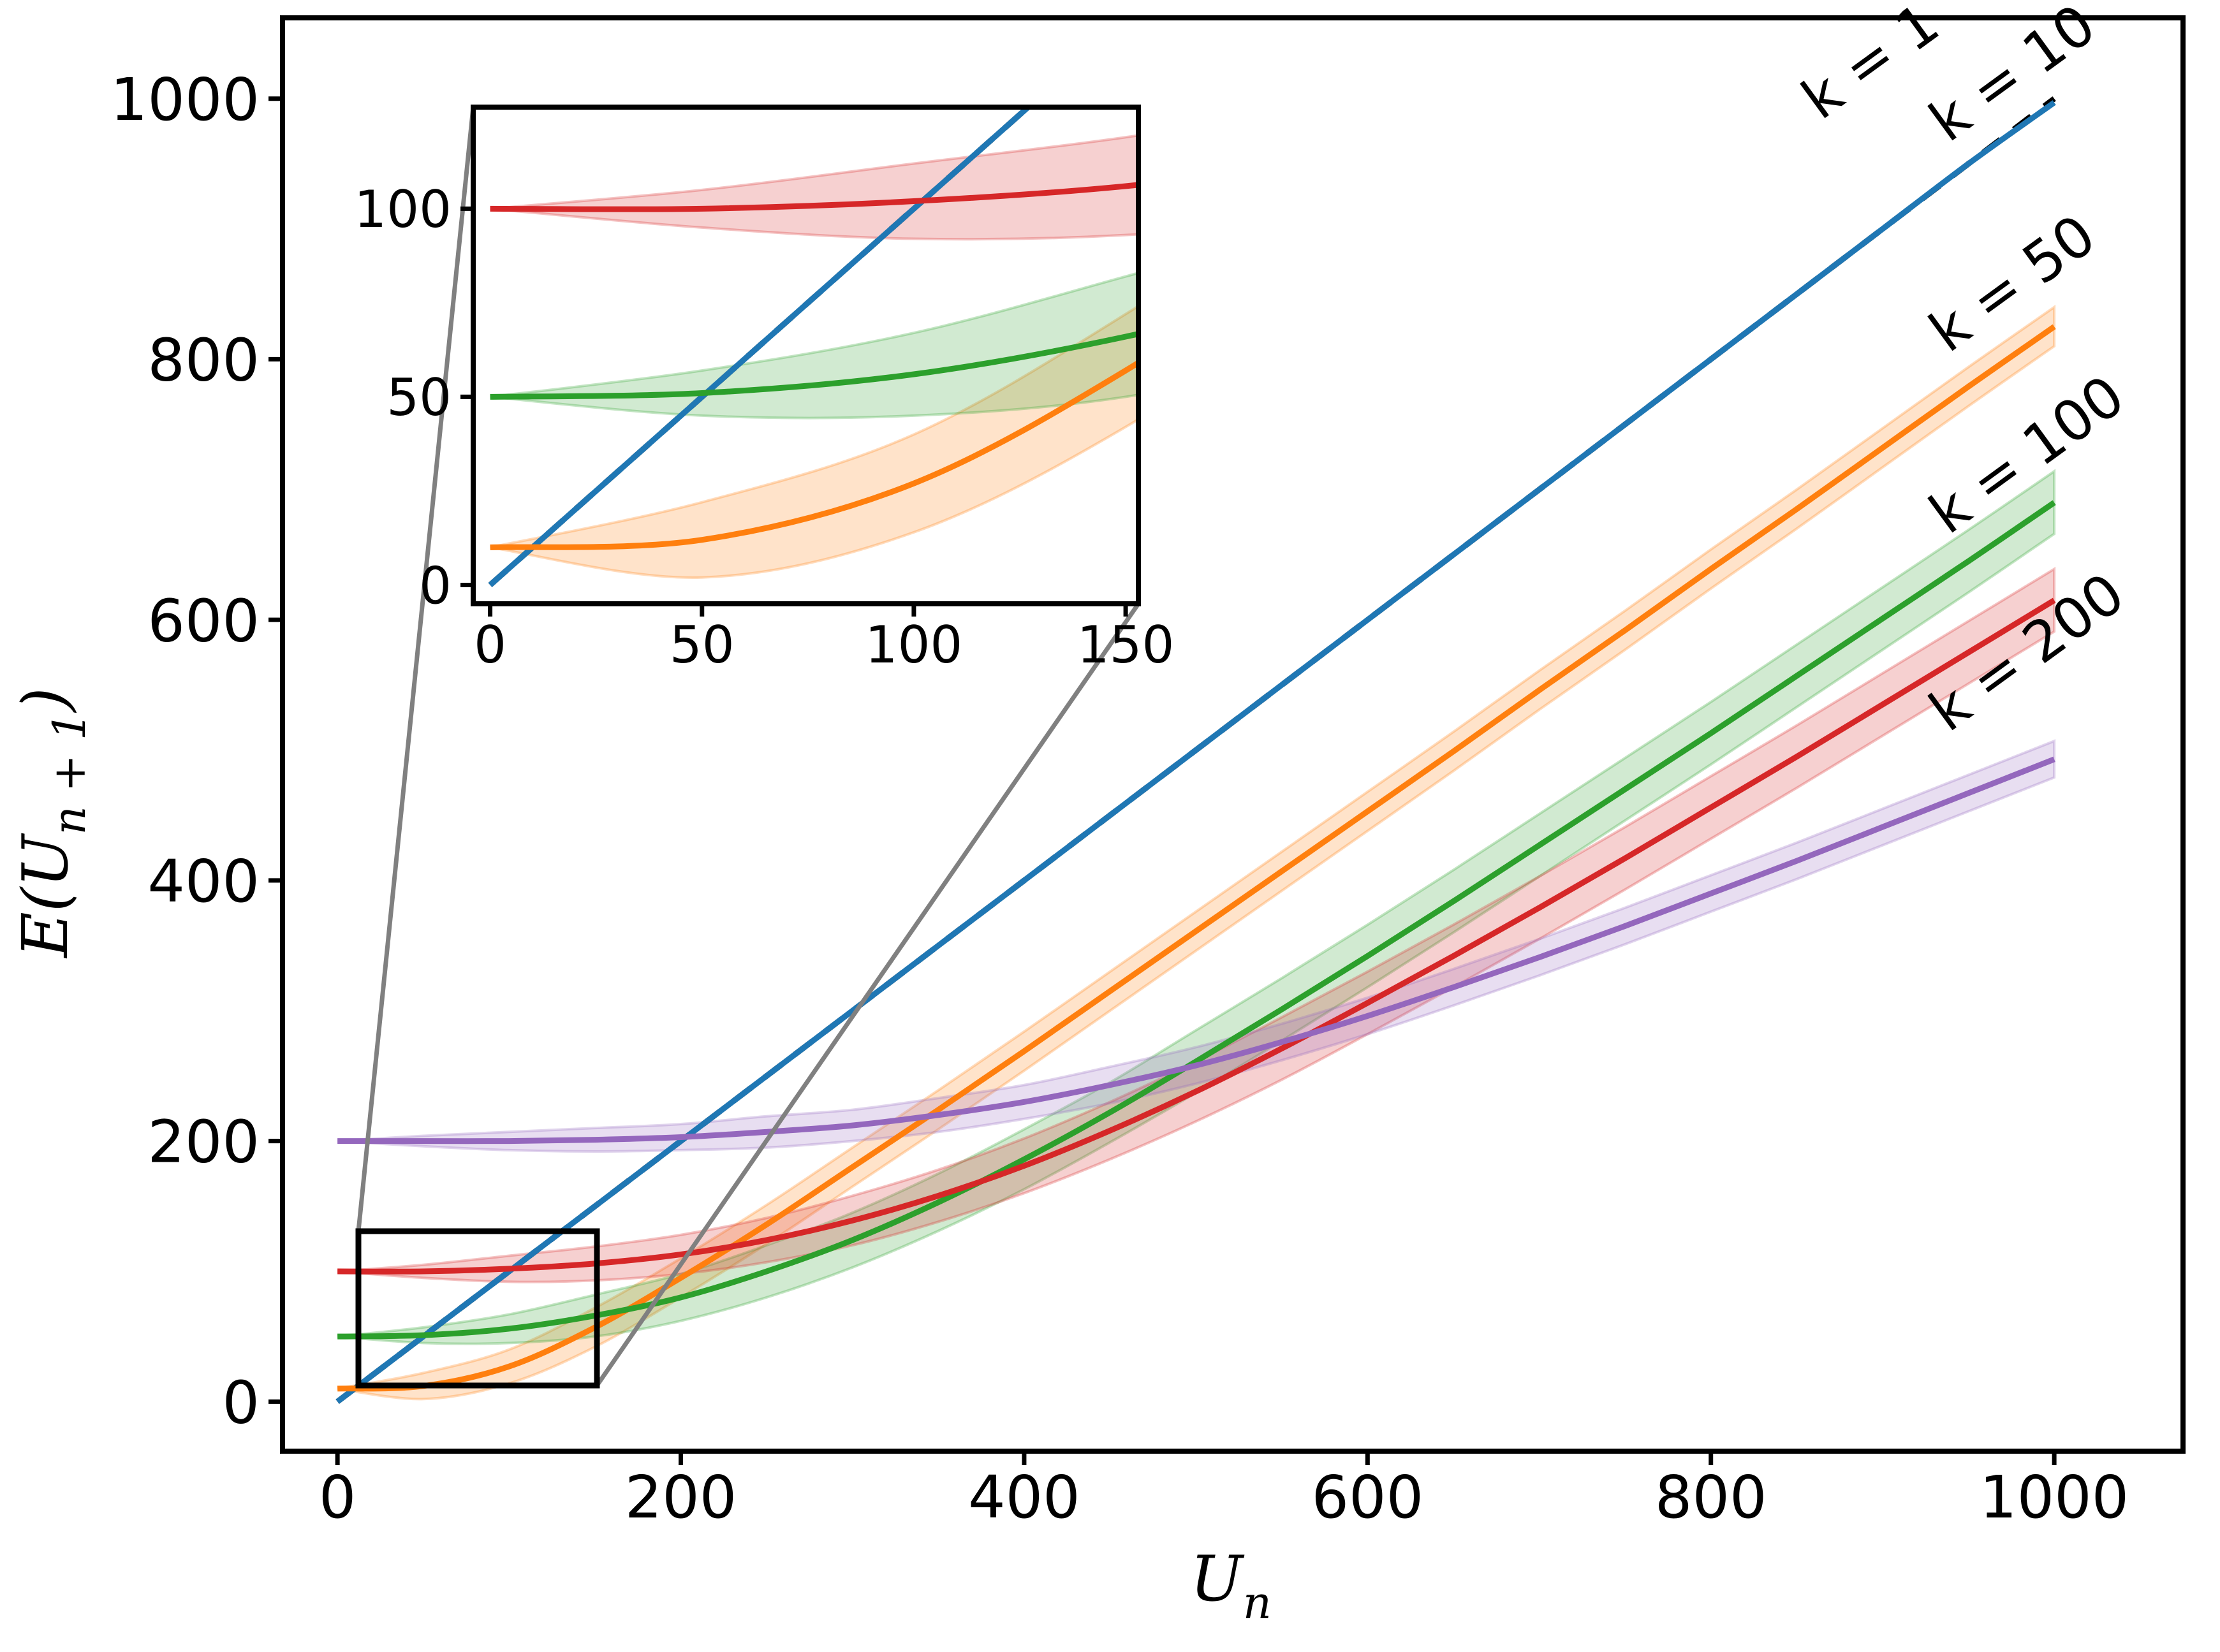 Image resolution: width=2220 pixels, height=1652 pixels. Describe the element at coordinates (1126, 645) in the screenshot. I see `tick-label: 150` at that location.